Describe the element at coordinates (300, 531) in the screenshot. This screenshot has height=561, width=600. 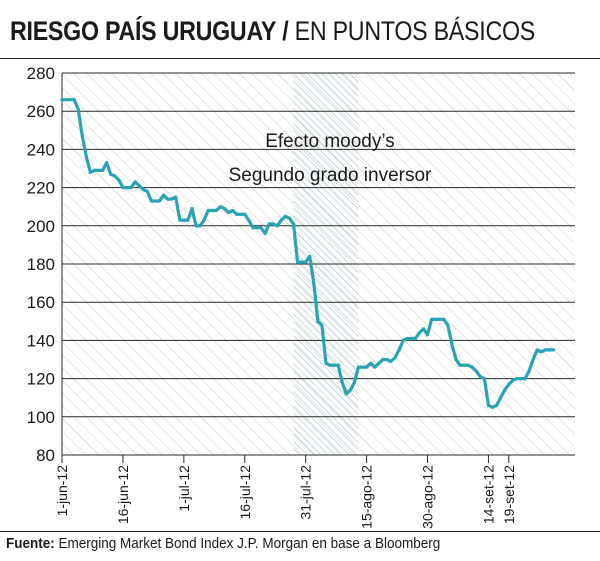
I see `footer-divider` at that location.